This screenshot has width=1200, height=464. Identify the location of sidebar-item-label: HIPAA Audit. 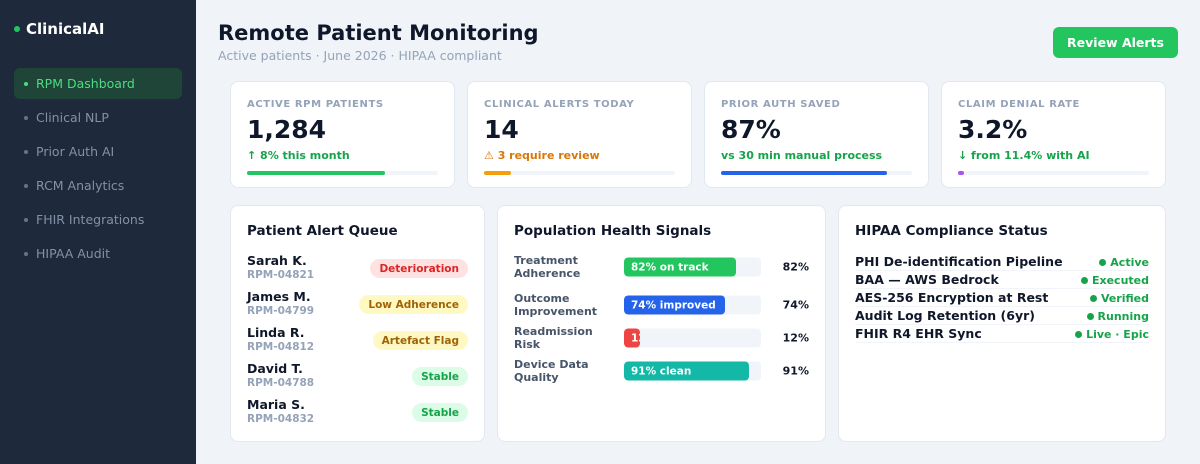
(73, 253).